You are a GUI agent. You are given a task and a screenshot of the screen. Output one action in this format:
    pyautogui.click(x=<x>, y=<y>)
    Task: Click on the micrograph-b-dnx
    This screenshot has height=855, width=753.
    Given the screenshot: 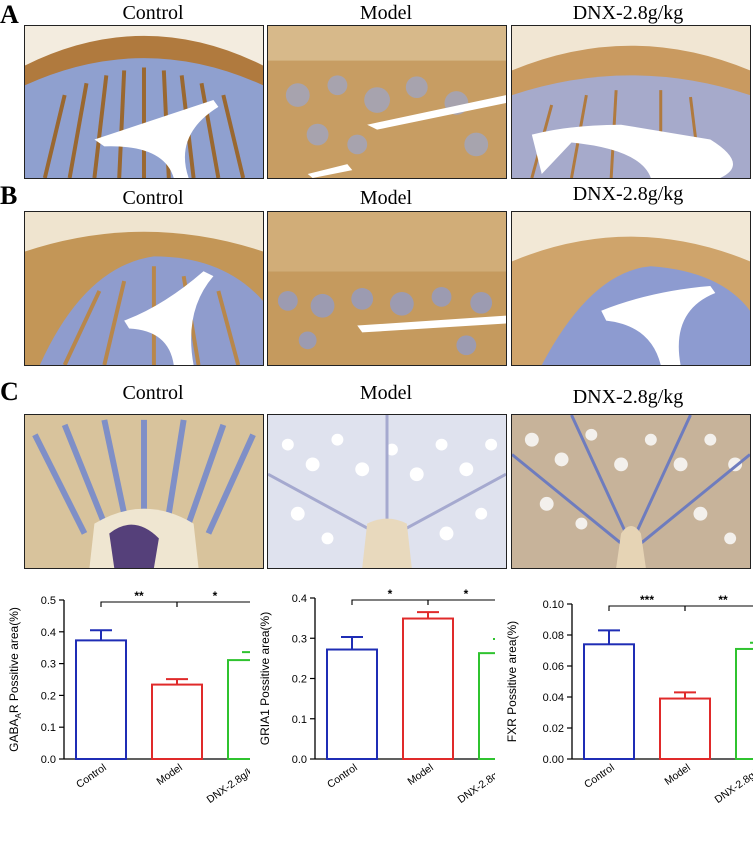 What is the action you would take?
    pyautogui.click(x=631, y=288)
    